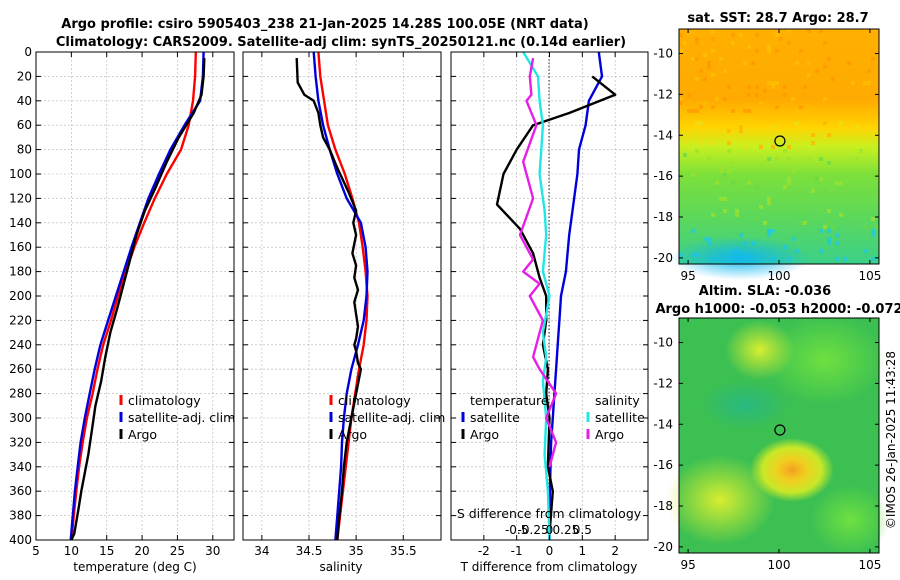  I want to click on series-line-temperature-argo, so click(556, 304).